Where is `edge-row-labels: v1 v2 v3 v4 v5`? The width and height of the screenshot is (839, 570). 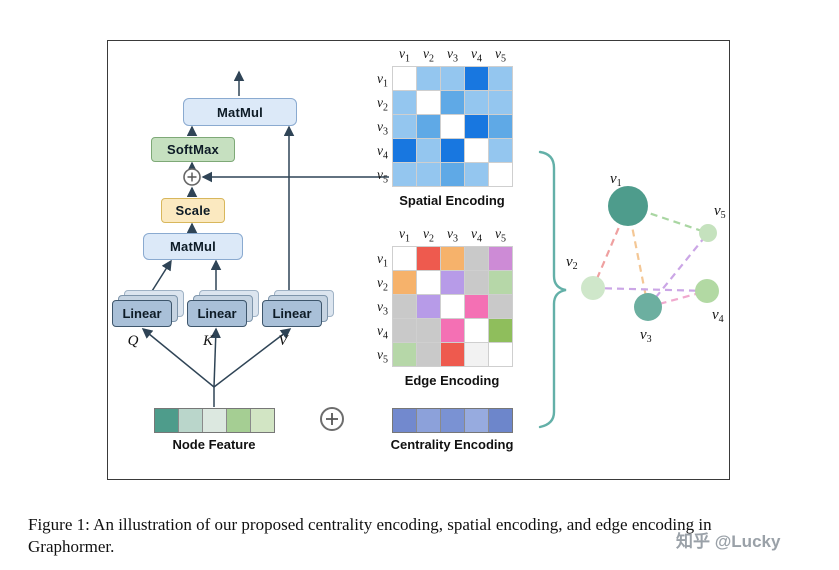
edge-row-labels: v1 v2 v3 v4 v5 is located at coordinates (378, 306).